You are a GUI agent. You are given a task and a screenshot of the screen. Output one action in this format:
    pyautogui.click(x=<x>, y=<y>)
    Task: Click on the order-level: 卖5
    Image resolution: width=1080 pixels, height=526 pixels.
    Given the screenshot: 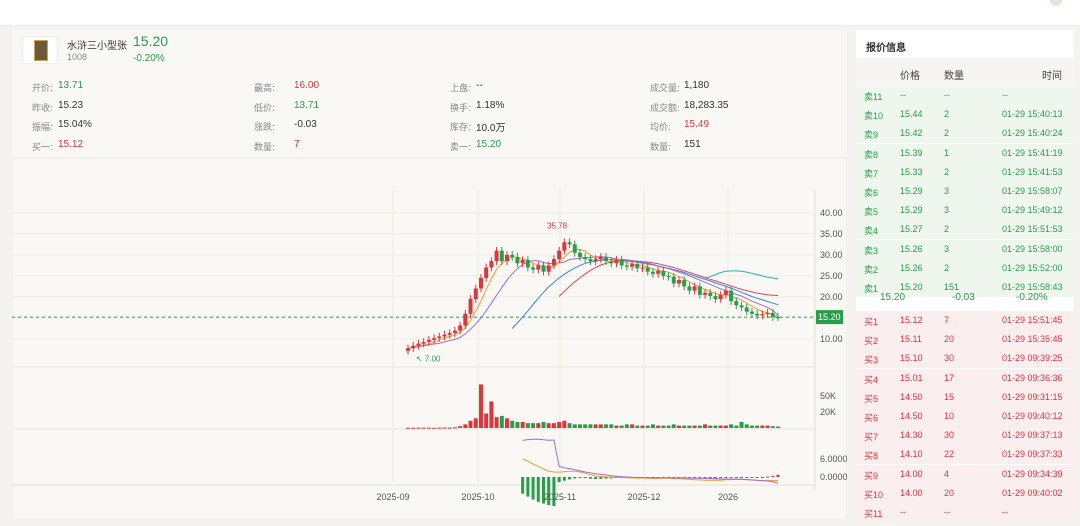 What is the action you would take?
    pyautogui.click(x=871, y=212)
    